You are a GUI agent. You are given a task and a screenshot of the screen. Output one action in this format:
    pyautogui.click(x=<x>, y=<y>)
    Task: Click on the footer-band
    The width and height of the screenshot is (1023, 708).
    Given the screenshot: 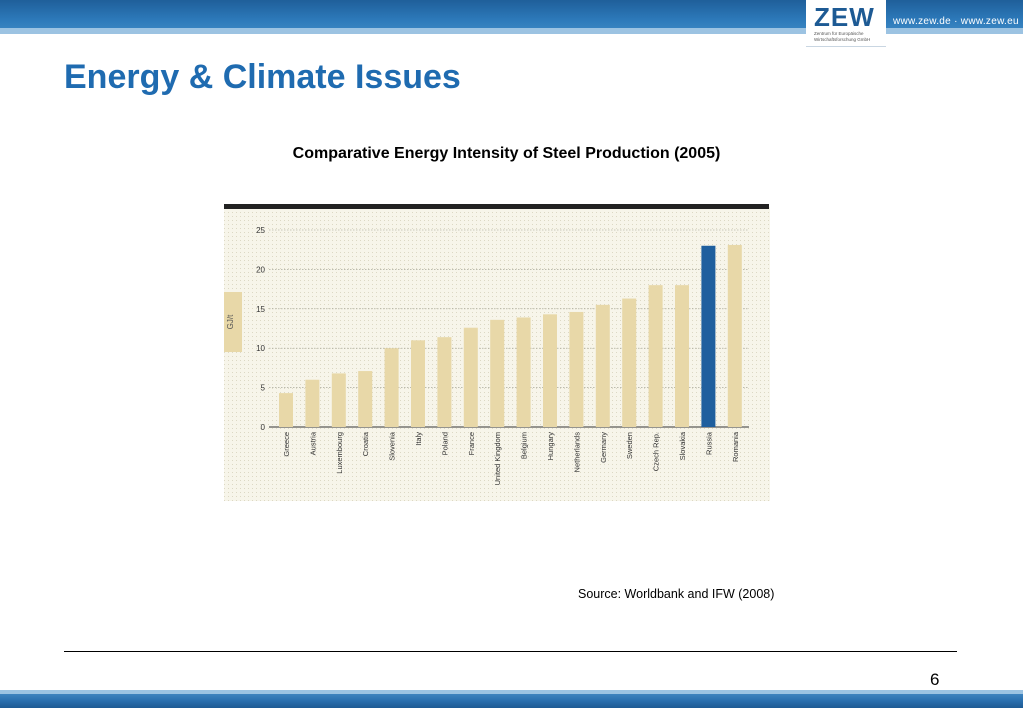 What is the action you would take?
    pyautogui.click(x=511, y=699)
    